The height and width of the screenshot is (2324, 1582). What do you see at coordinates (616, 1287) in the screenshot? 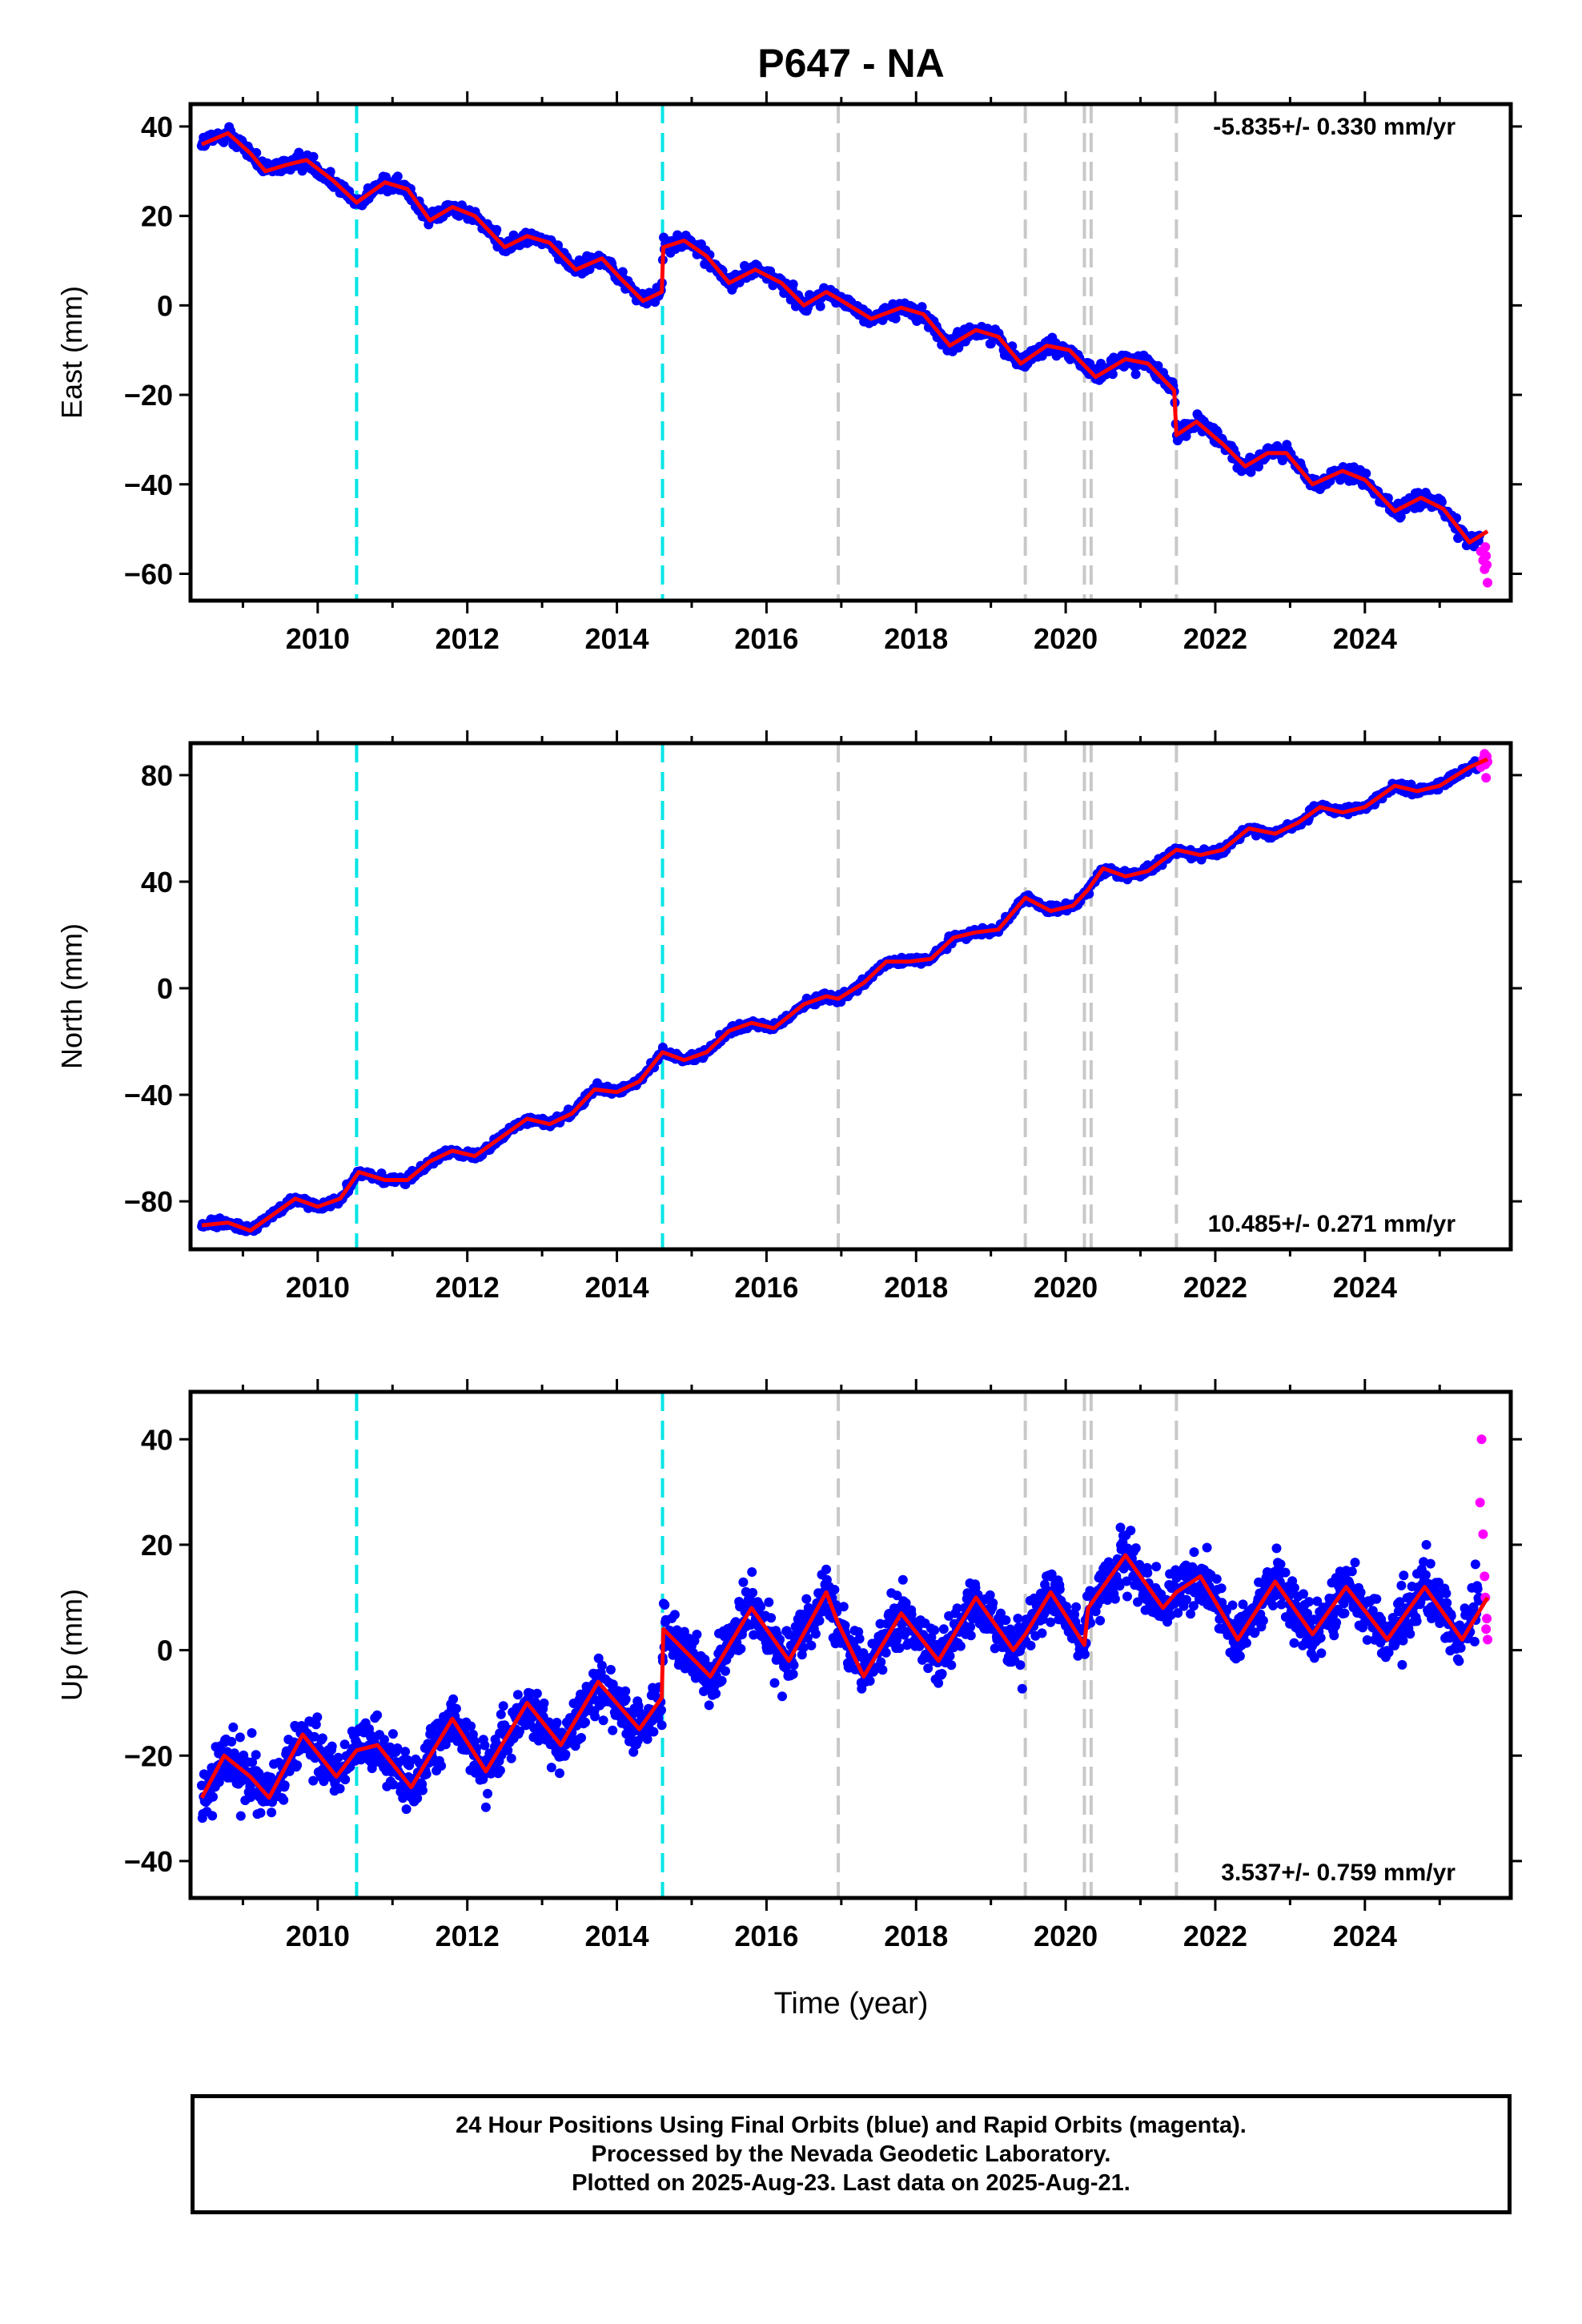
I see `x-tick-label: 2014` at bounding box center [616, 1287].